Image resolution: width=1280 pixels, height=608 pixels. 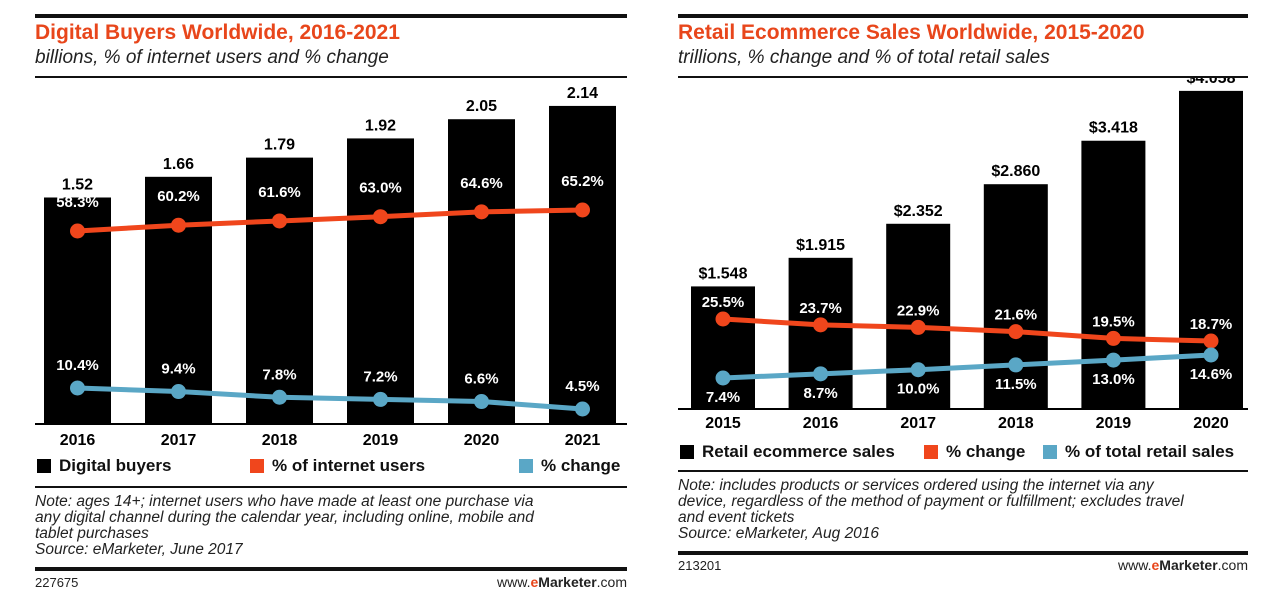 I want to click on chart-id: 213201, so click(x=700, y=565).